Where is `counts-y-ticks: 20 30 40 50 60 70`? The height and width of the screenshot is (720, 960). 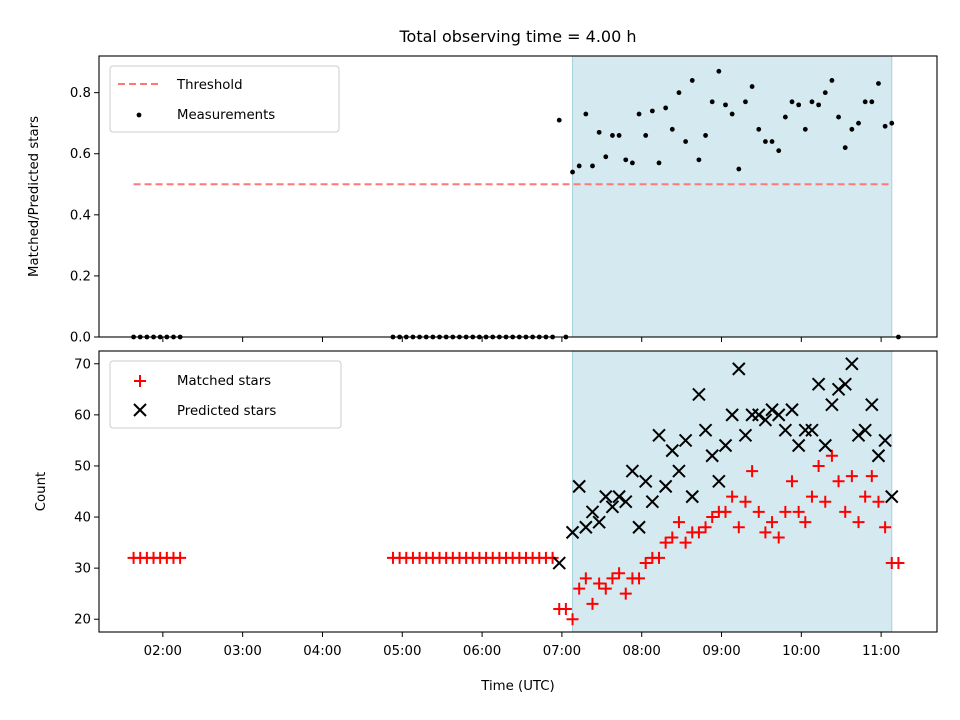
counts-y-ticks: 20 30 40 50 60 70 is located at coordinates (86, 492).